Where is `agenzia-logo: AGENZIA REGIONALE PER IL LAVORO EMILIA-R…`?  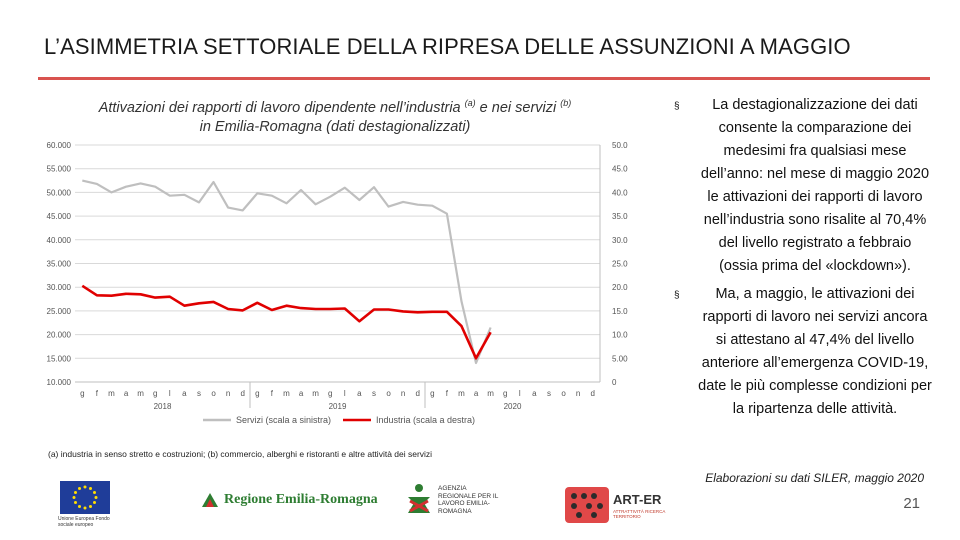
agenzia-logo: AGENZIA REGIONALE PER IL LAVORO EMILIA-R… is located at coordinates (453, 500).